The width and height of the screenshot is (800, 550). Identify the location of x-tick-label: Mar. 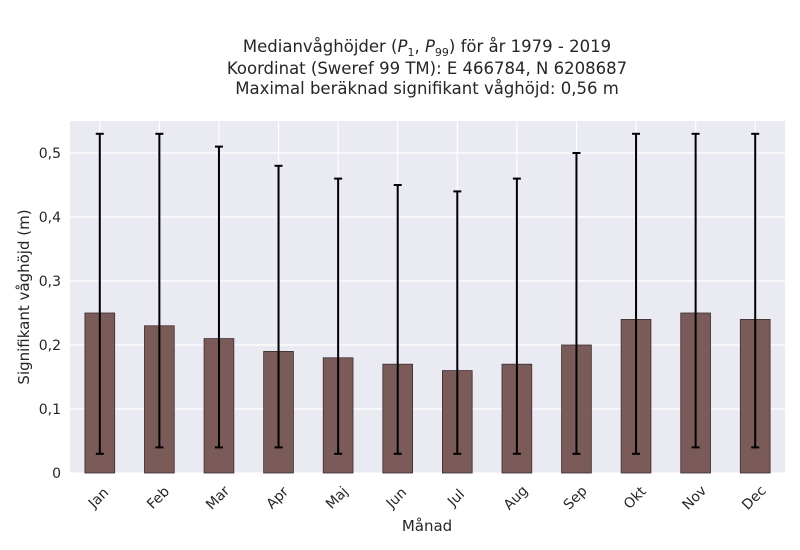
(218, 498).